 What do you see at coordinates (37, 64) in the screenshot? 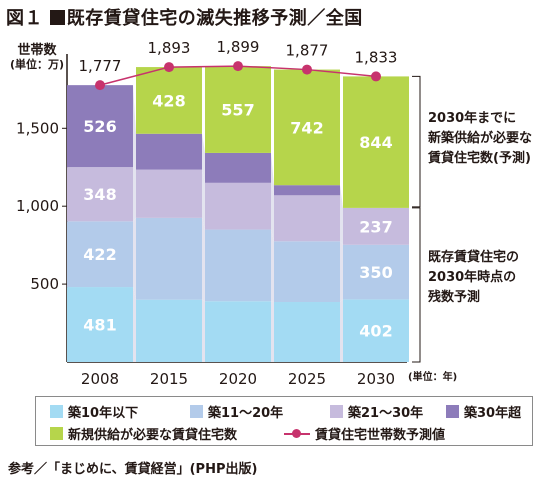
I see `y-axis-unit-text: (単位：万)` at bounding box center [37, 64].